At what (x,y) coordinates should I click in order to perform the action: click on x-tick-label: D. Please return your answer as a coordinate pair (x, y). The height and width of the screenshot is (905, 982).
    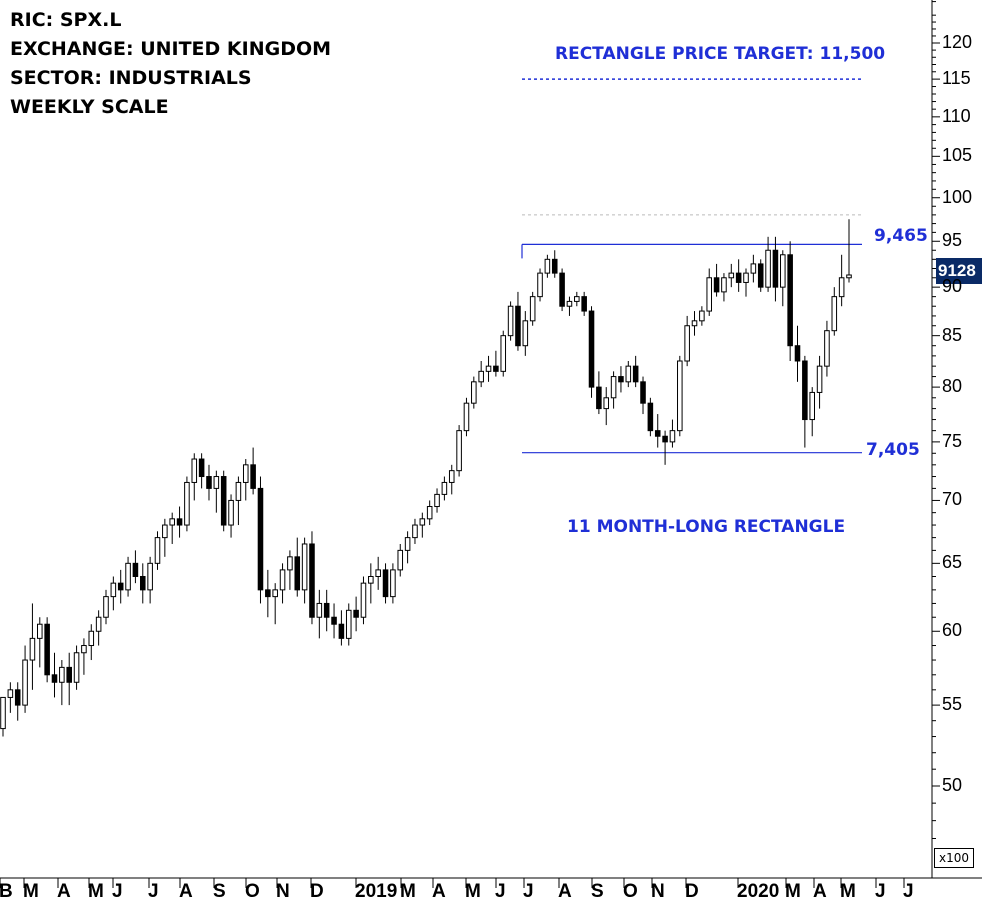
    Looking at the image, I should click on (317, 891).